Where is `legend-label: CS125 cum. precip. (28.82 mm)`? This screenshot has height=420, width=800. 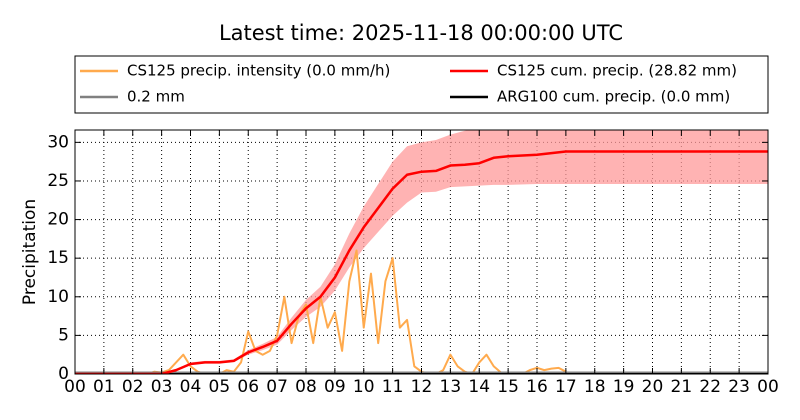 legend-label: CS125 cum. precip. (28.82 mm) is located at coordinates (617, 71).